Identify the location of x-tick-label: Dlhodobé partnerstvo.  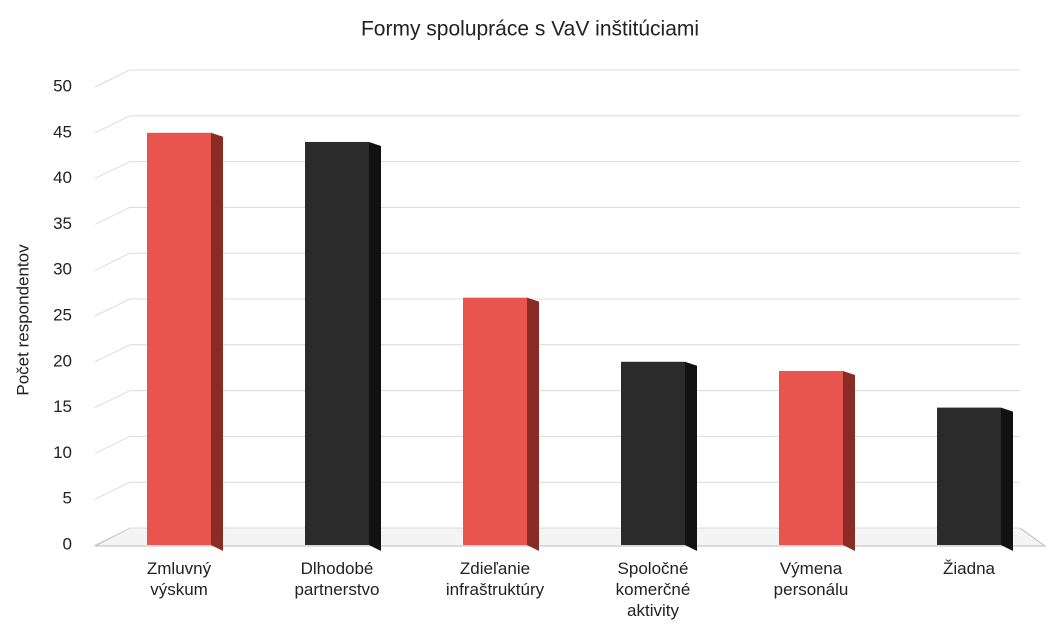
(336, 579).